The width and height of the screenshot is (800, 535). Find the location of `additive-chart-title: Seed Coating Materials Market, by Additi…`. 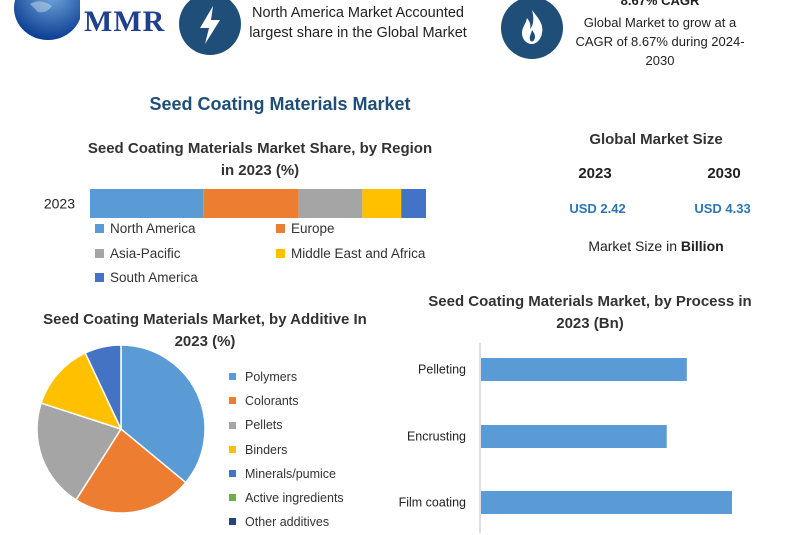

additive-chart-title: Seed Coating Materials Market, by Additi… is located at coordinates (205, 330).